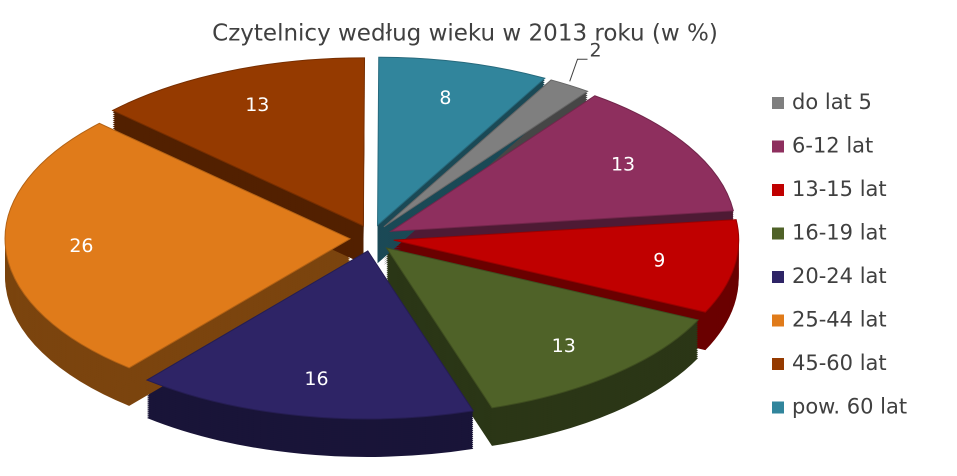 Image resolution: width=957 pixels, height=476 pixels. Describe the element at coordinates (839, 276) in the screenshot. I see `legend-label: 20-24 lat` at that location.